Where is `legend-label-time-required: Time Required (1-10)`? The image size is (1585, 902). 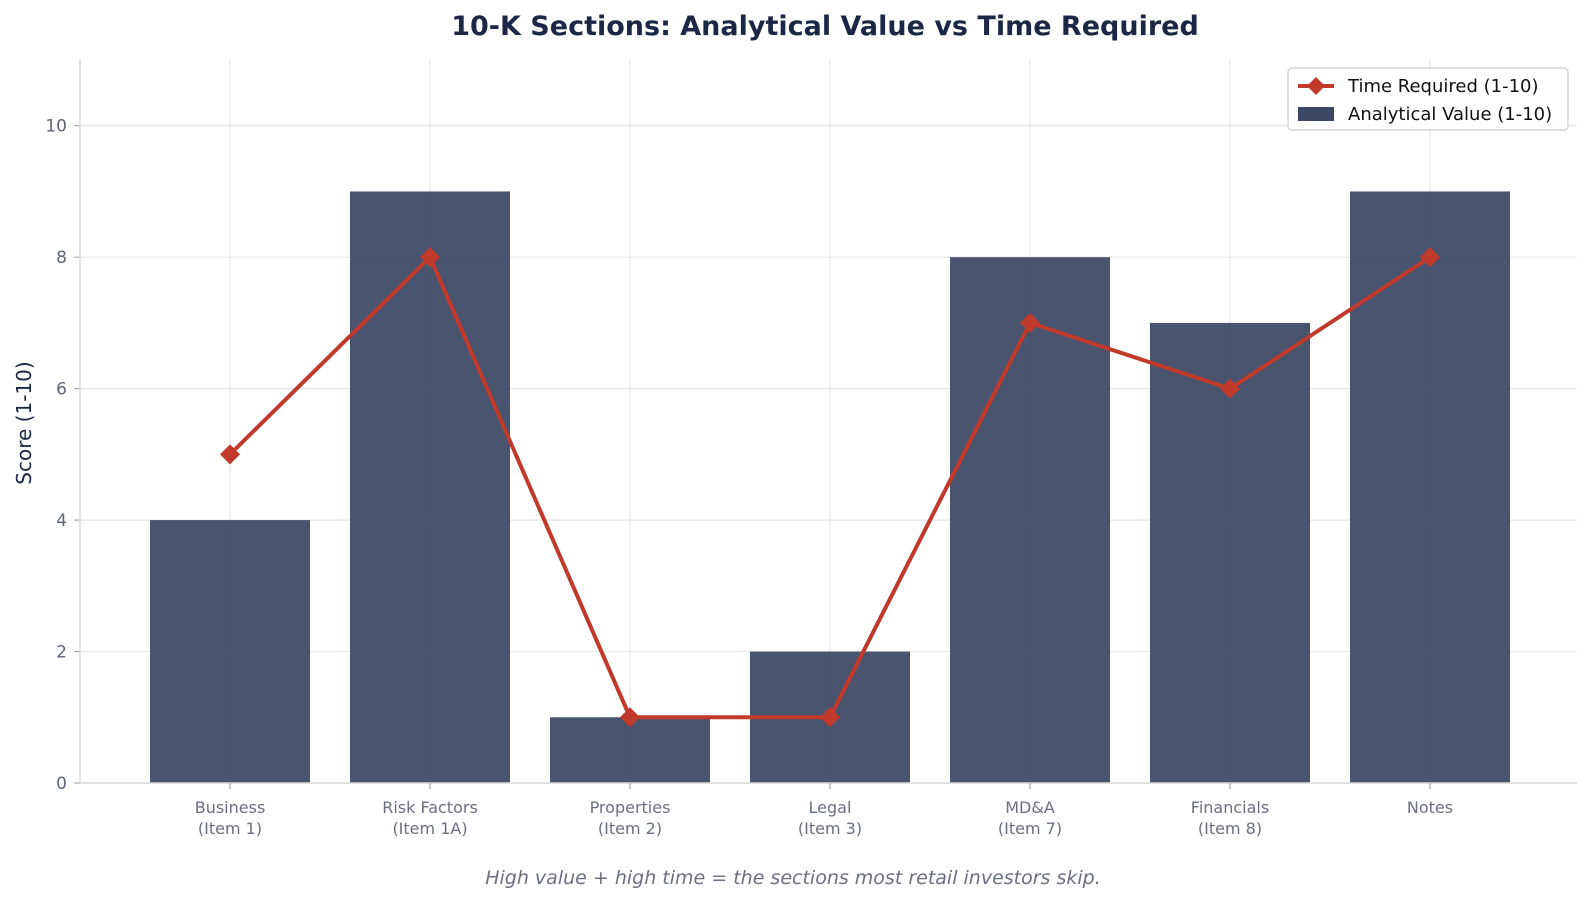
legend-label-time-required: Time Required (1-10) is located at coordinates (1443, 86).